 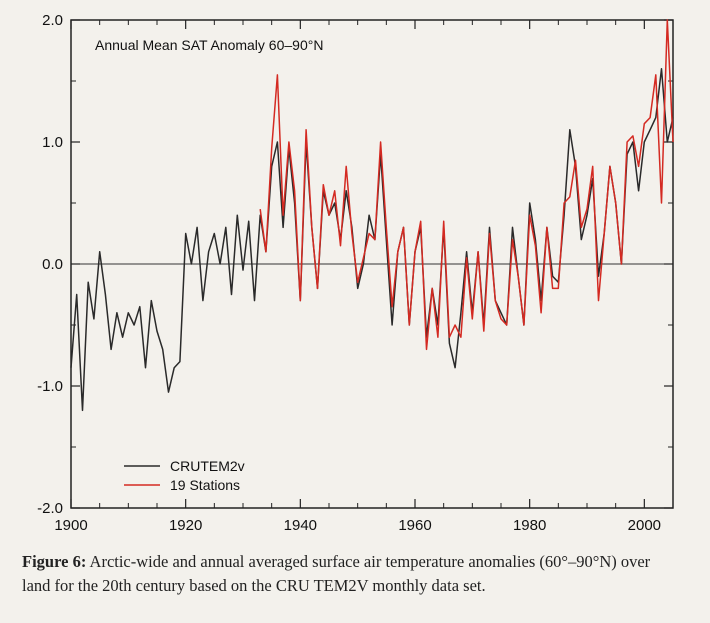 What do you see at coordinates (70, 525) in the screenshot?
I see `x-tick-label: 1900` at bounding box center [70, 525].